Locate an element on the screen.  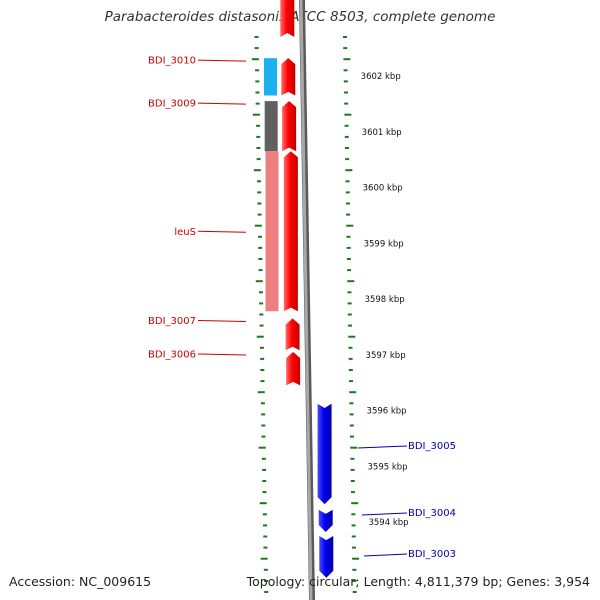
scale-label: 3601 kbp is located at coordinates (382, 133).